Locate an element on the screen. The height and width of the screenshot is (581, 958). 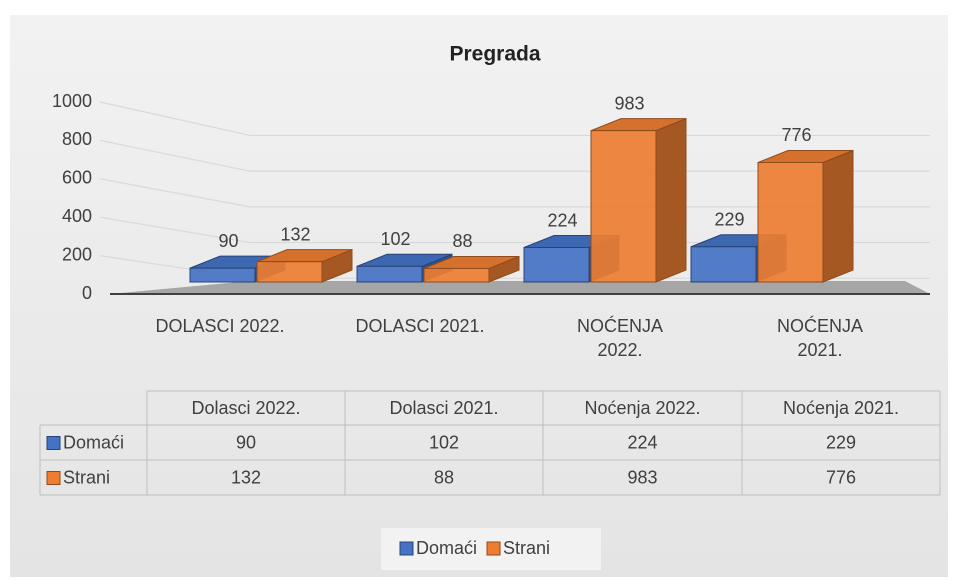
y-tick-label: 0 is located at coordinates (87, 293).